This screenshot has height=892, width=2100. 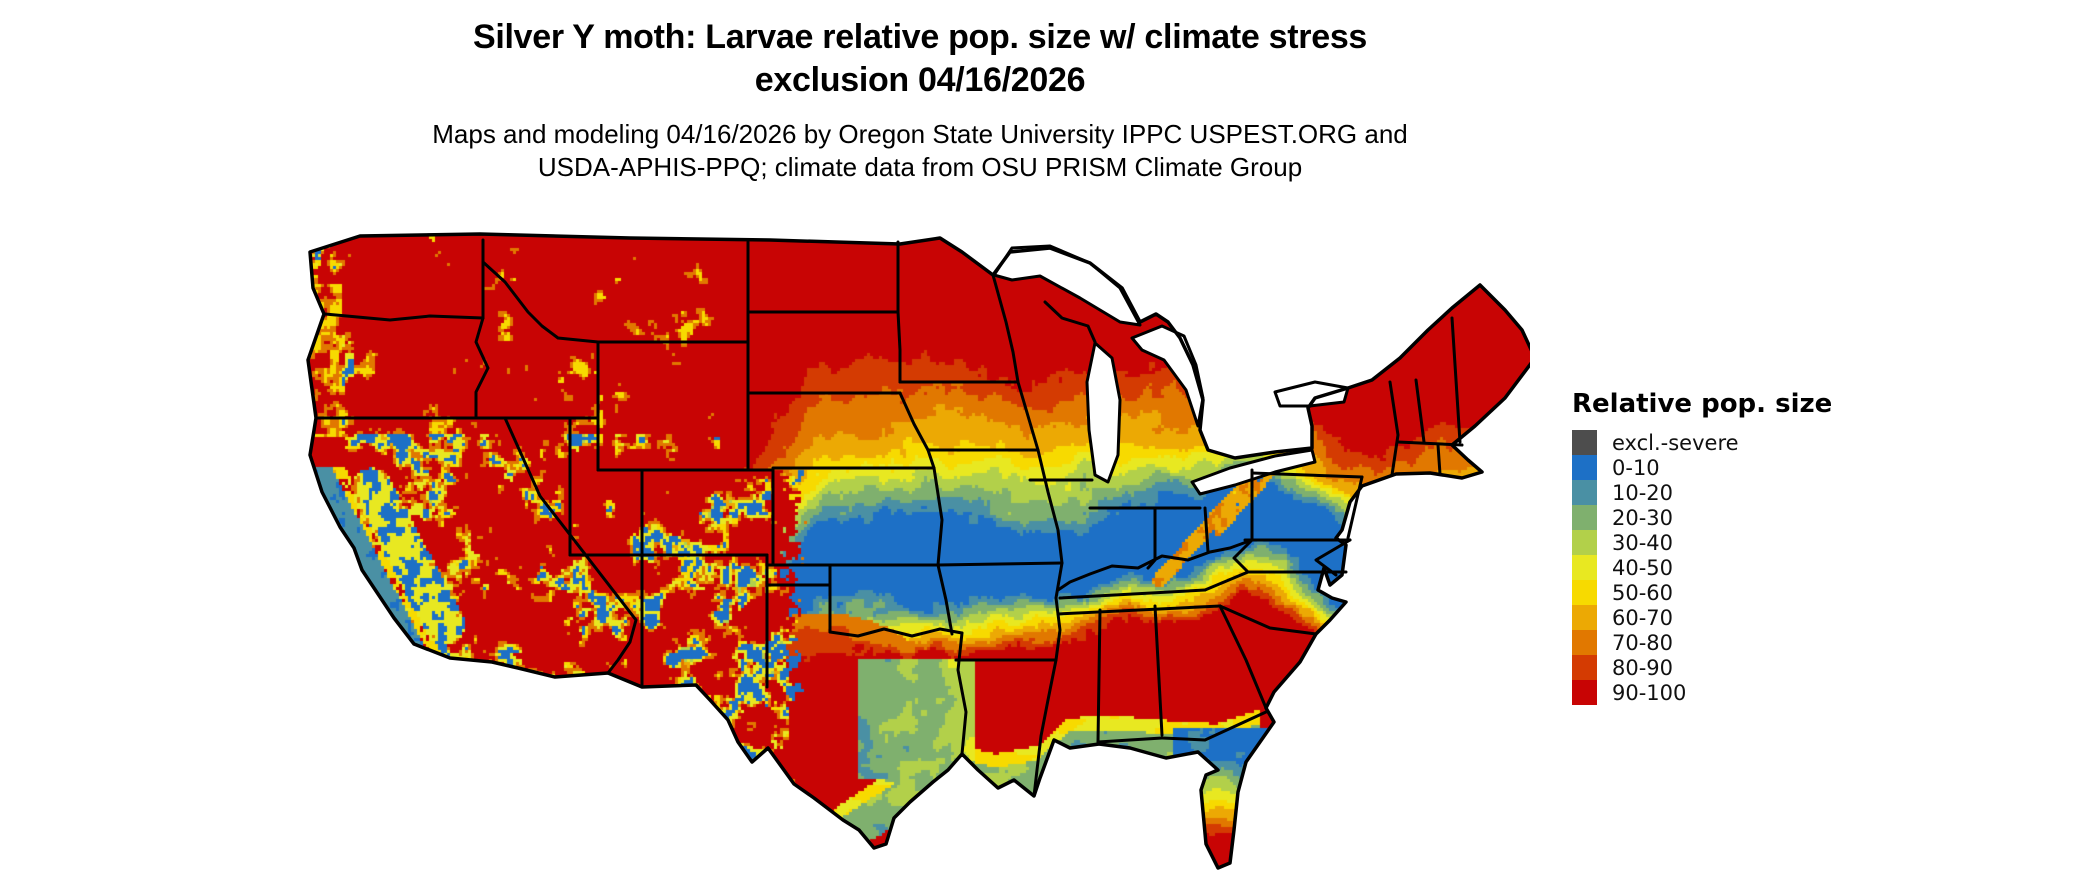 What do you see at coordinates (1643, 567) in the screenshot?
I see `legend-label: 40-50` at bounding box center [1643, 567].